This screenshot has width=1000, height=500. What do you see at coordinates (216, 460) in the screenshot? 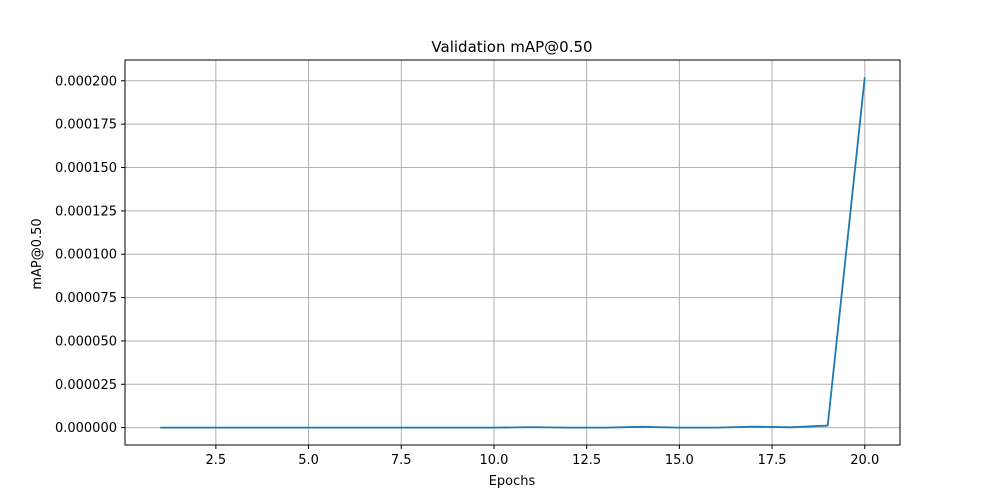
I see `x-tick-label: 2.5` at bounding box center [216, 460].